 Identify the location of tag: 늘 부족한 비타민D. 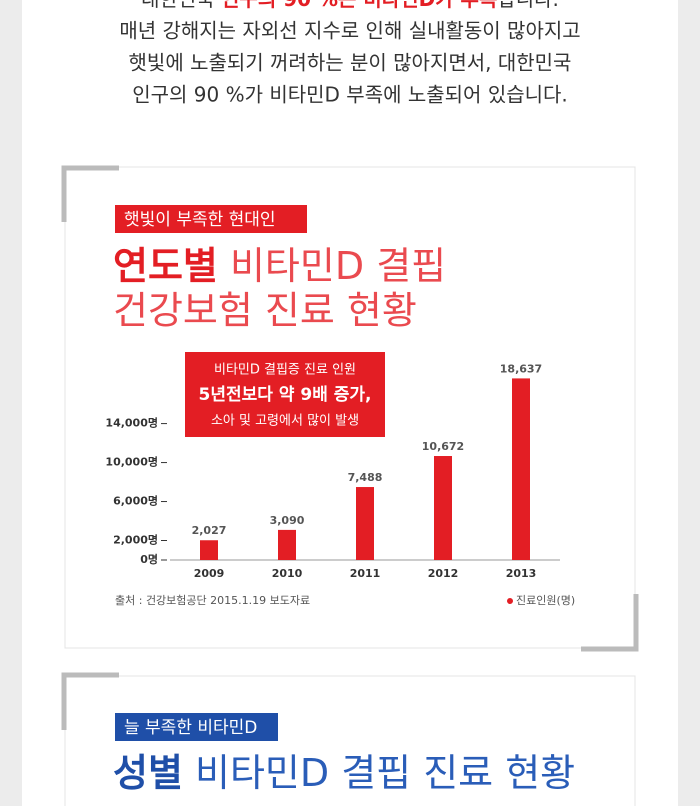
(190, 728).